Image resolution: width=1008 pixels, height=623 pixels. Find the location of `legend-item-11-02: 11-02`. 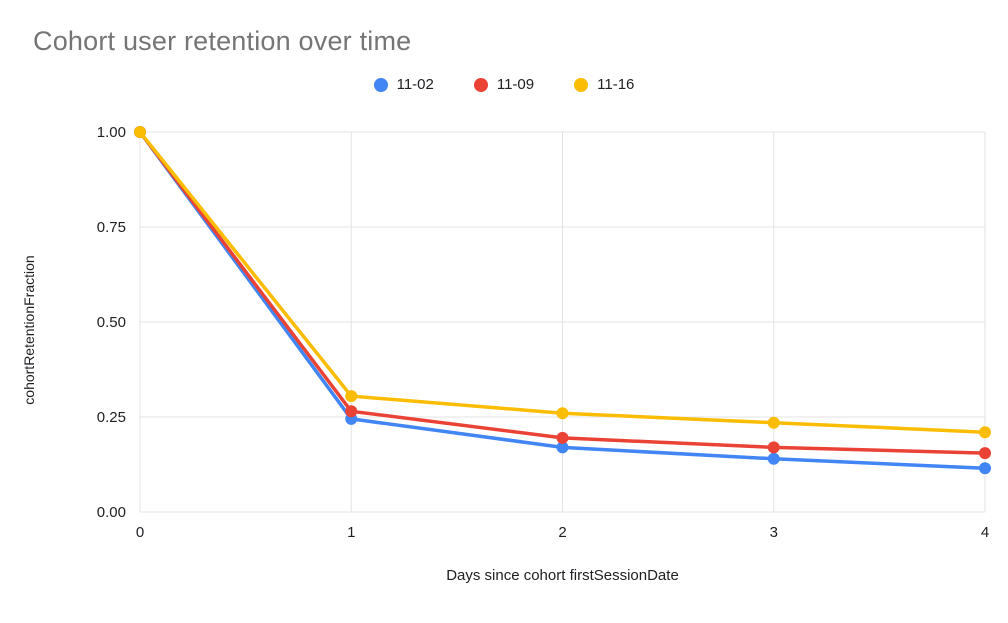

legend-item-11-02: 11-02 is located at coordinates (403, 84).